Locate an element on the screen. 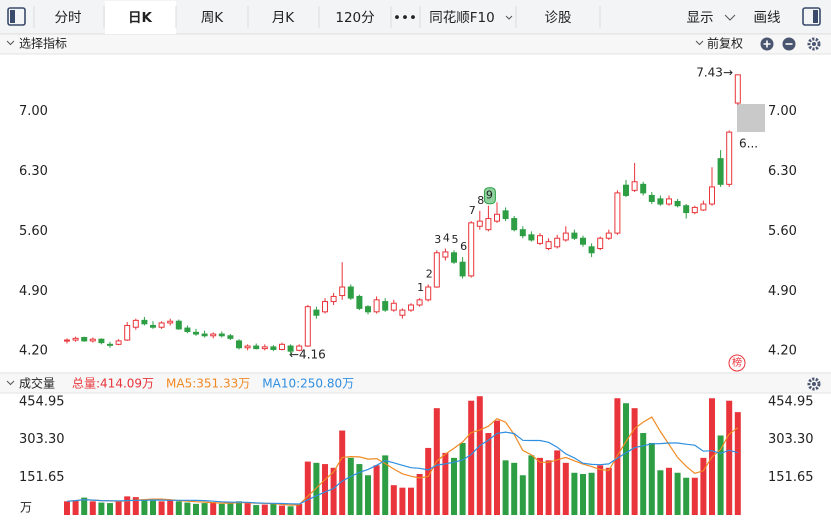 The width and height of the screenshot is (831, 520). y-tick-label: 454.95 is located at coordinates (42, 401).